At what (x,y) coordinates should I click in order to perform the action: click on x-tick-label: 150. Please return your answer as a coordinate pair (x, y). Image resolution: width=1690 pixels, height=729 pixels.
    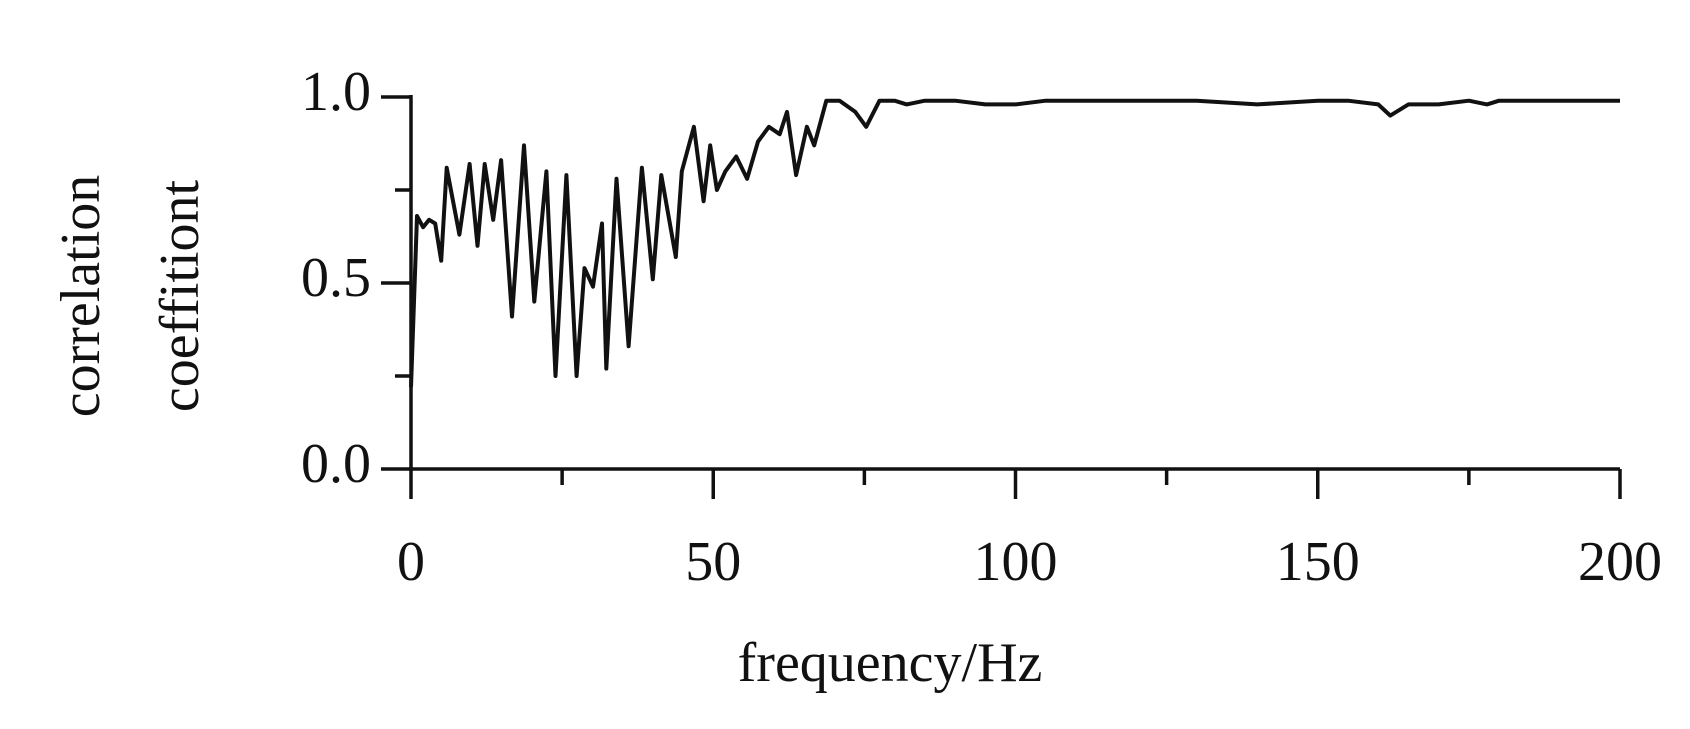
    Looking at the image, I should click on (1318, 562).